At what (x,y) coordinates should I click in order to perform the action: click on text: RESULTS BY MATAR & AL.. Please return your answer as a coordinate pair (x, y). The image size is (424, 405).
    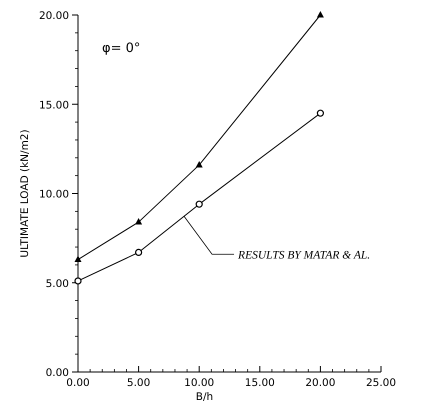
    Looking at the image, I should click on (303, 255).